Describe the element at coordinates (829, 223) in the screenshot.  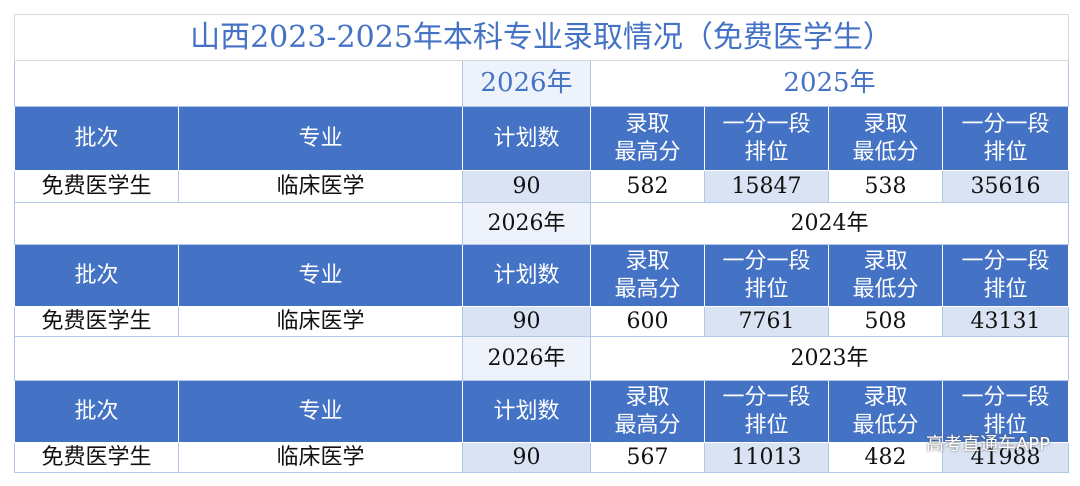
I see `admission-year: 2024年` at that location.